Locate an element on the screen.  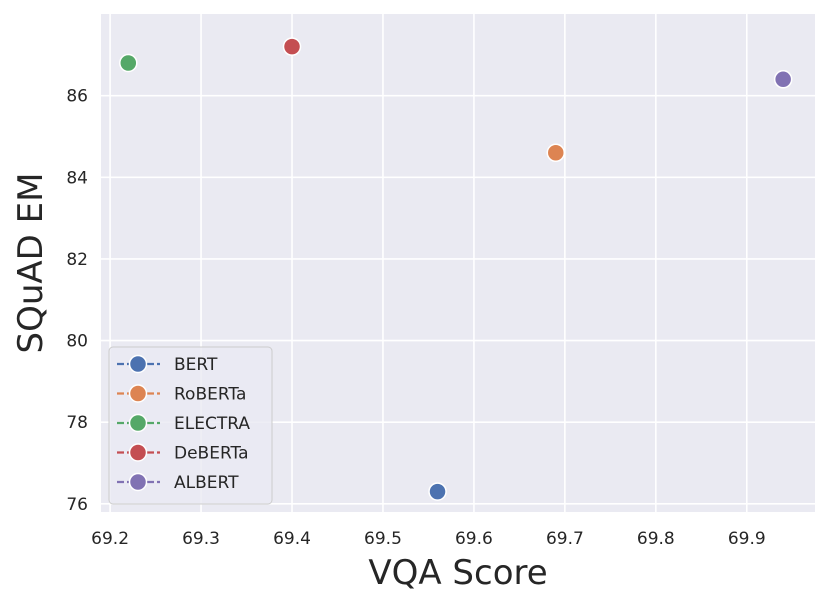
y-tick-labels: 76 78 80 82 84 86 is located at coordinates (77, 301).